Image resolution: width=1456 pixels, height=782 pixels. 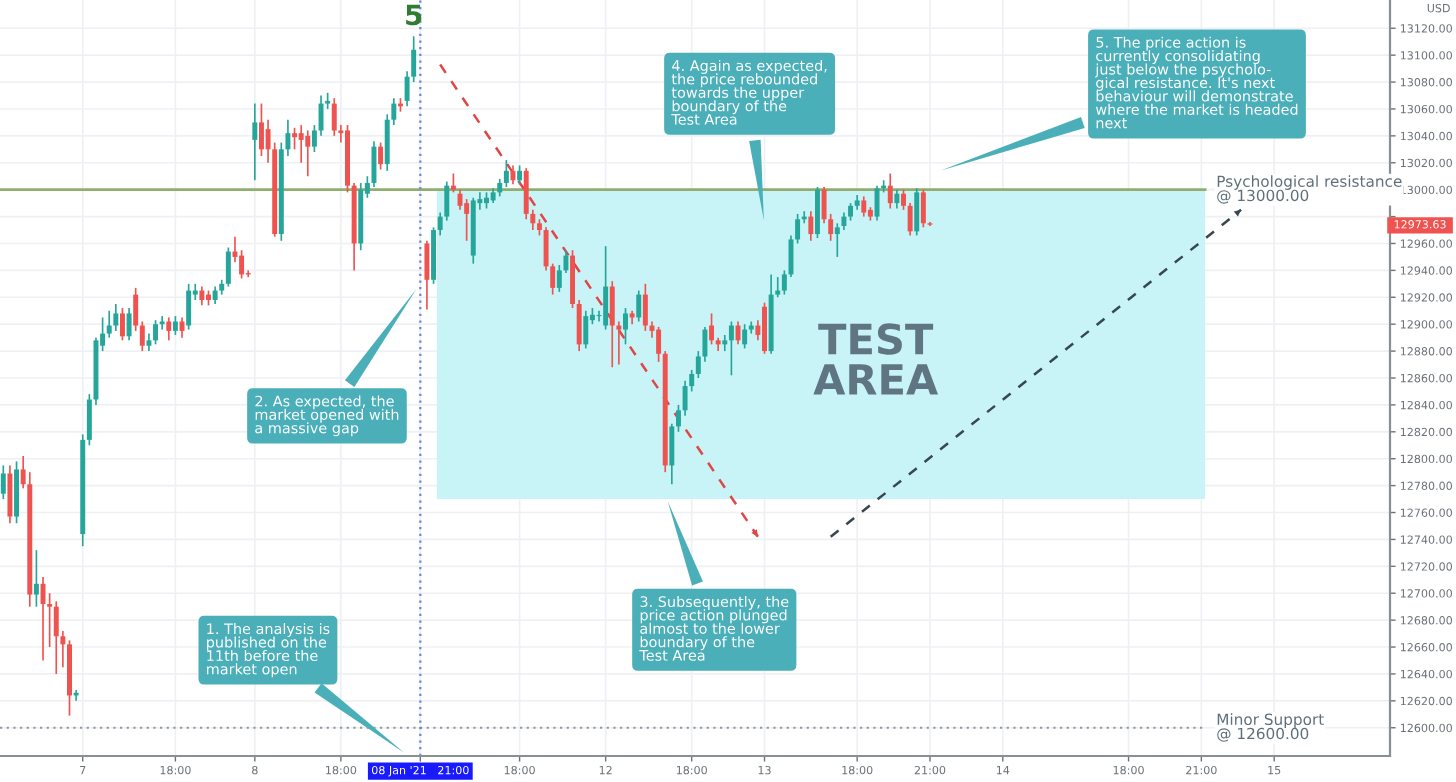 What do you see at coordinates (414, 15) in the screenshot?
I see `annotation: 5` at bounding box center [414, 15].